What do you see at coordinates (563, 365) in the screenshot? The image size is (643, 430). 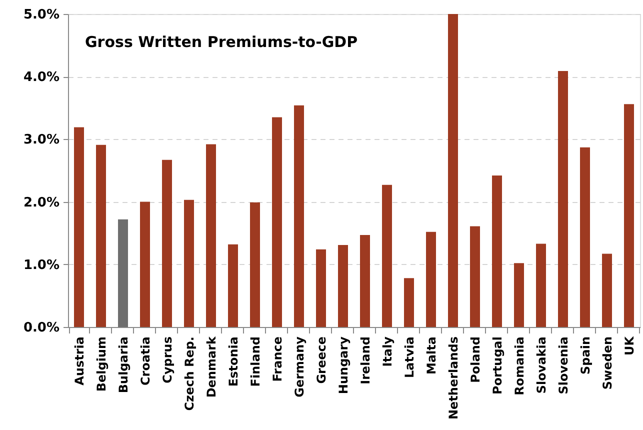 I see `x-tick-label: Slovenia` at bounding box center [563, 365].